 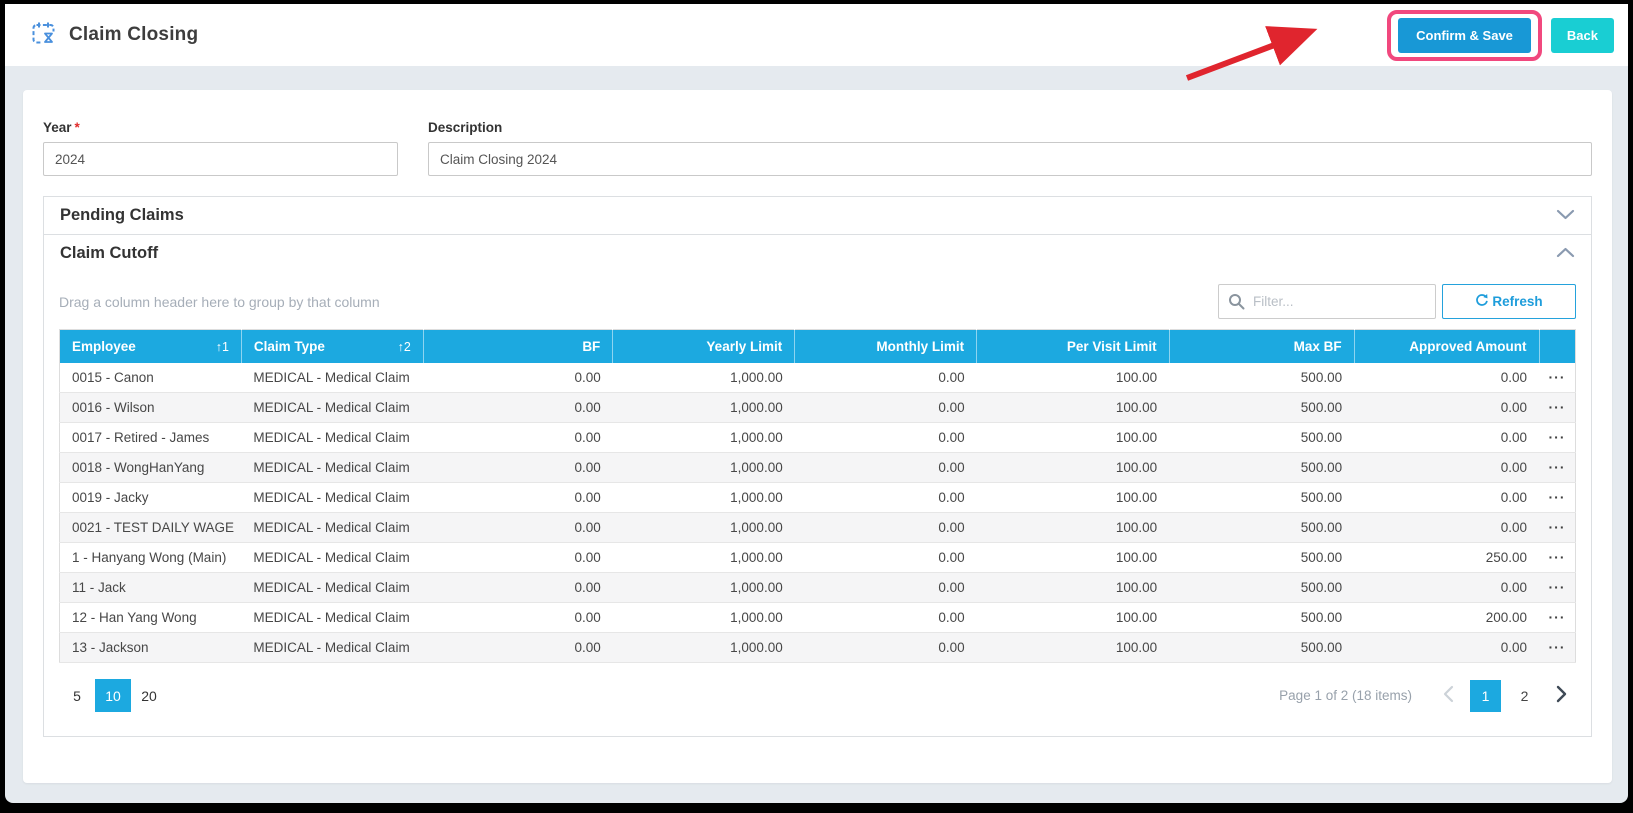 I want to click on chevron-right-icon, so click(x=1562, y=695).